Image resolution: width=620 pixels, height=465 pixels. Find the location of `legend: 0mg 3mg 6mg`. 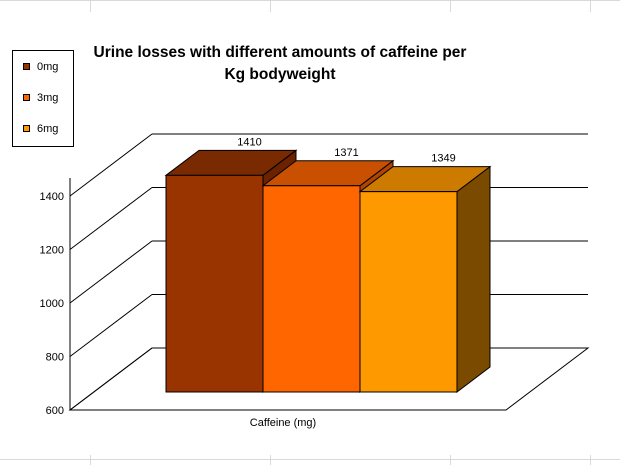

legend: 0mg 3mg 6mg is located at coordinates (43, 98).